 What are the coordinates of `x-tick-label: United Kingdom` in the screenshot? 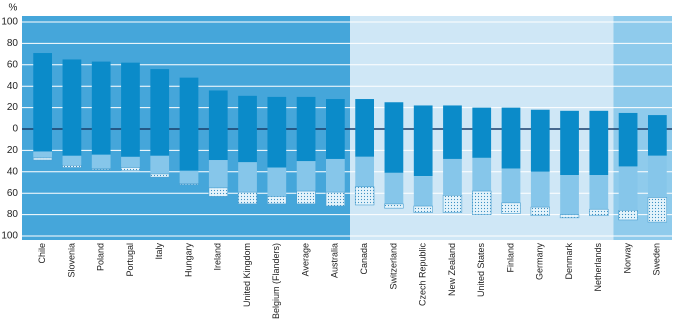 It's located at (247, 275).